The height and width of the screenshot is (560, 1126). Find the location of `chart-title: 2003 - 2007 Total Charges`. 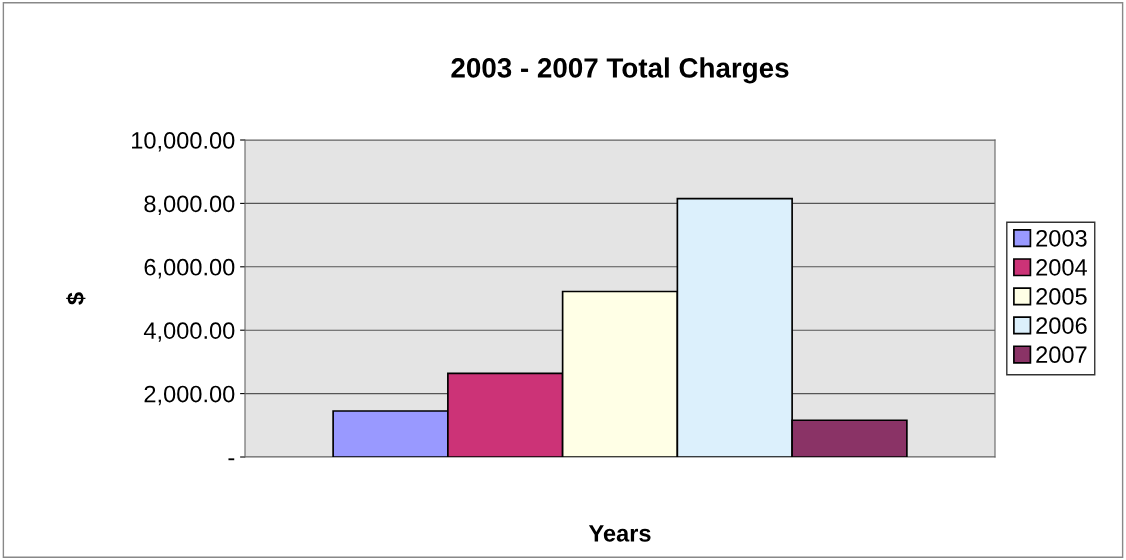

chart-title: 2003 - 2007 Total Charges is located at coordinates (620, 70).